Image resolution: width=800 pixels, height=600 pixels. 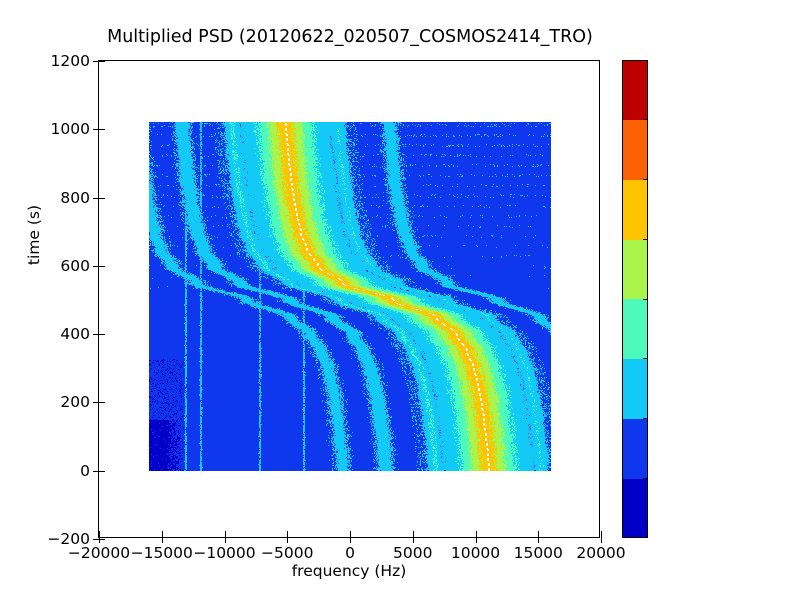 I want to click on x-tick-label: 10000, so click(x=475, y=553).